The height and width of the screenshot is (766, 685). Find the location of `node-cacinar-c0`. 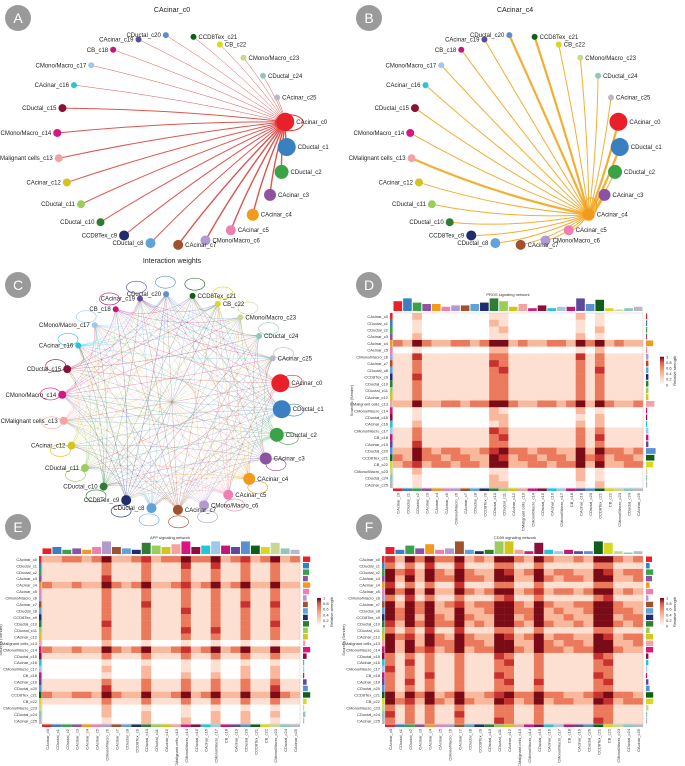

node-cacinar-c0 is located at coordinates (618, 121).